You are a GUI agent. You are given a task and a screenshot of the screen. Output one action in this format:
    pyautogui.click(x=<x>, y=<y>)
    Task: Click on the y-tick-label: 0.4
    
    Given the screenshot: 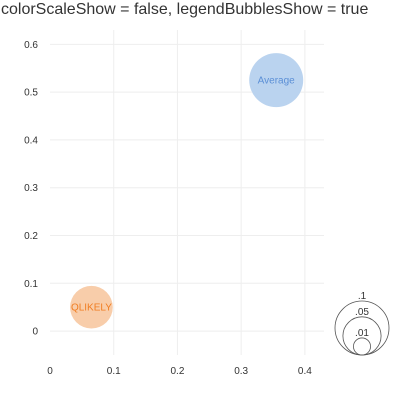 What is the action you would take?
    pyautogui.click(x=31, y=140)
    